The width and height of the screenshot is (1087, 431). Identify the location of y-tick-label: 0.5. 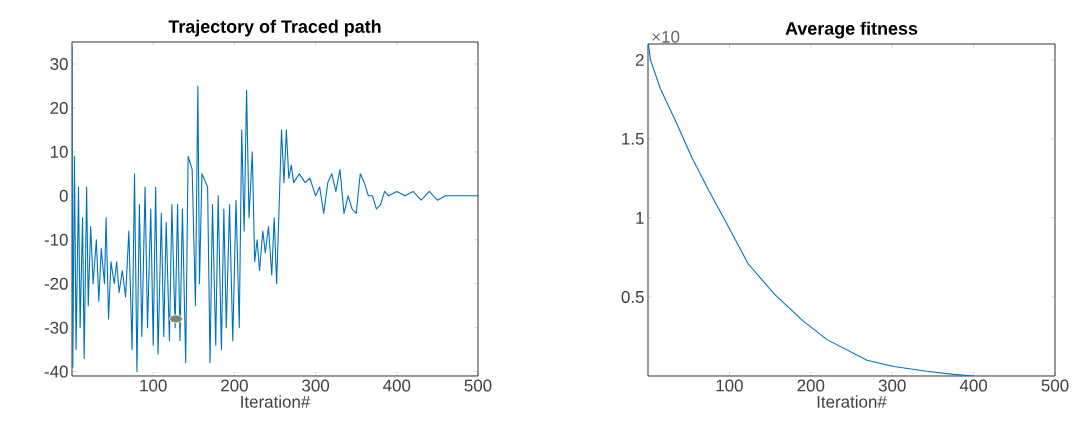
(632, 296).